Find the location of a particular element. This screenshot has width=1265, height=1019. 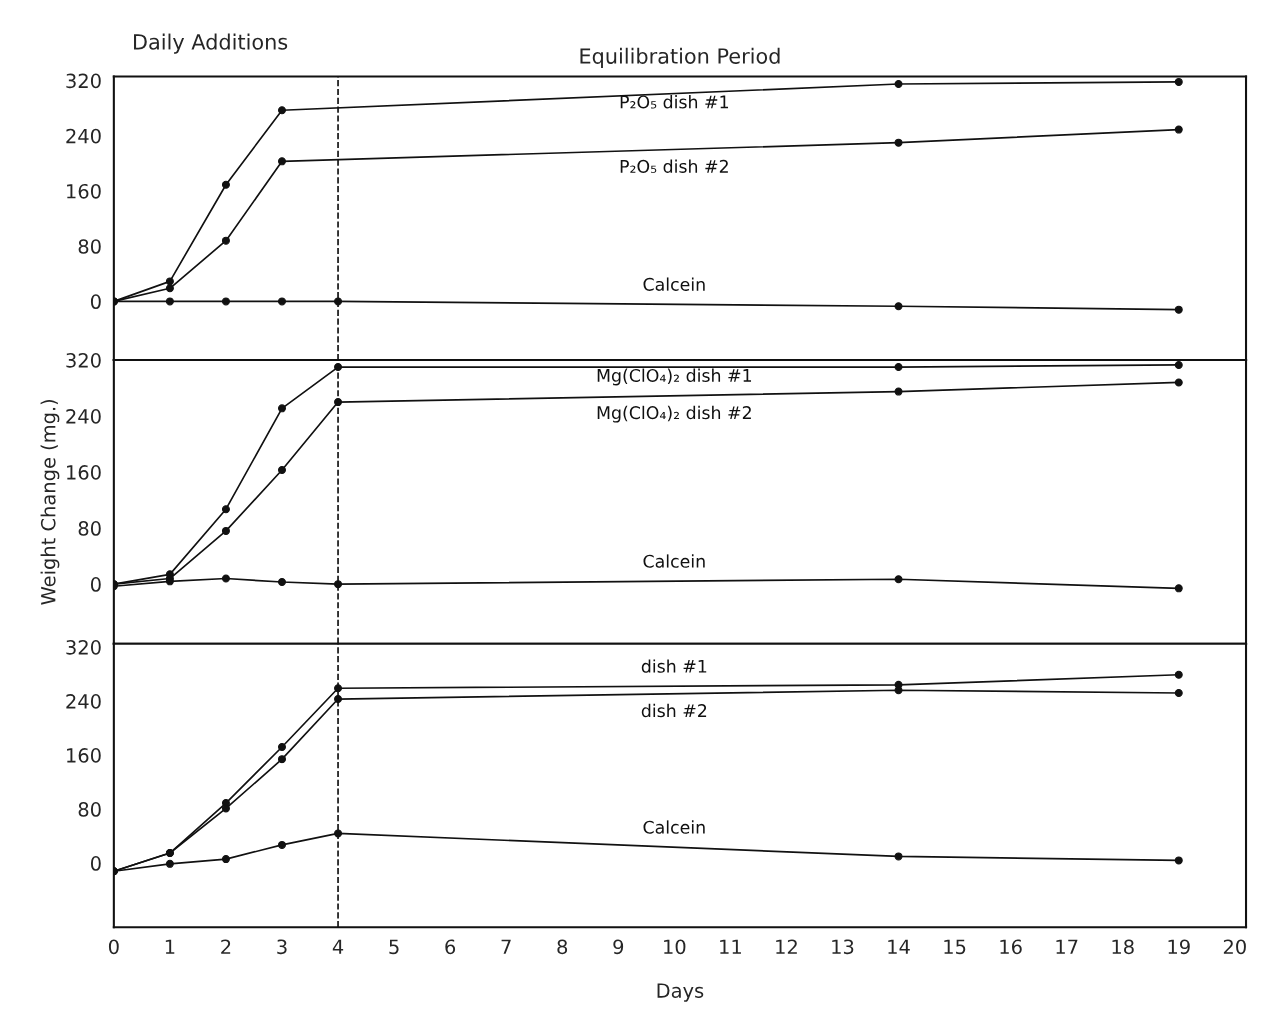

series-label: Mg(ClO₄)₂ dish #2 is located at coordinates (674, 414).